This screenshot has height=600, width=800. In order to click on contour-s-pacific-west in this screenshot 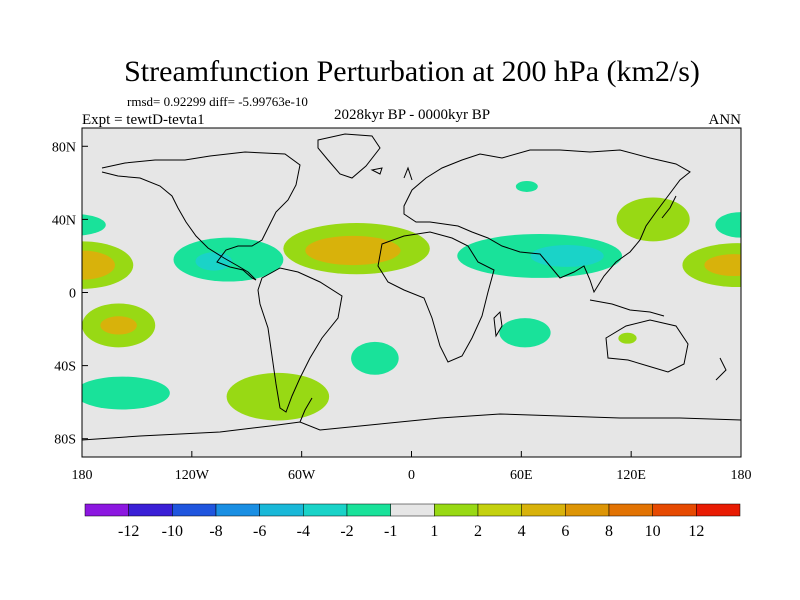, I will do `click(126, 393)`.